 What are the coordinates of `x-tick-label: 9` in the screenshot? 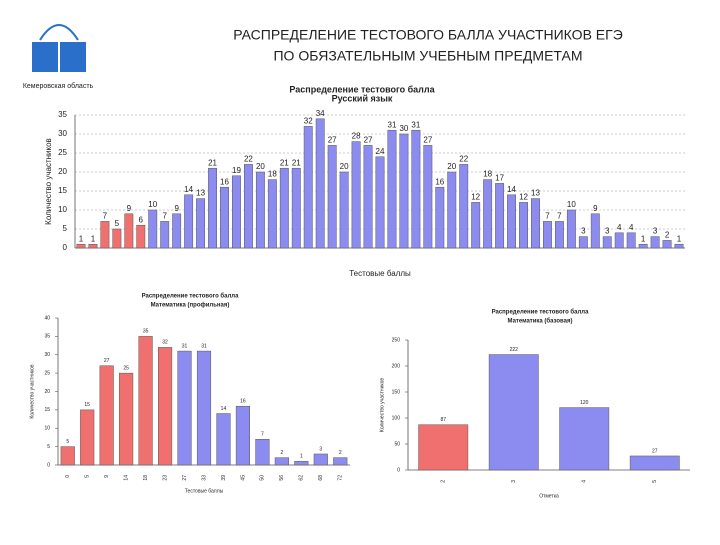 It's located at (107, 476).